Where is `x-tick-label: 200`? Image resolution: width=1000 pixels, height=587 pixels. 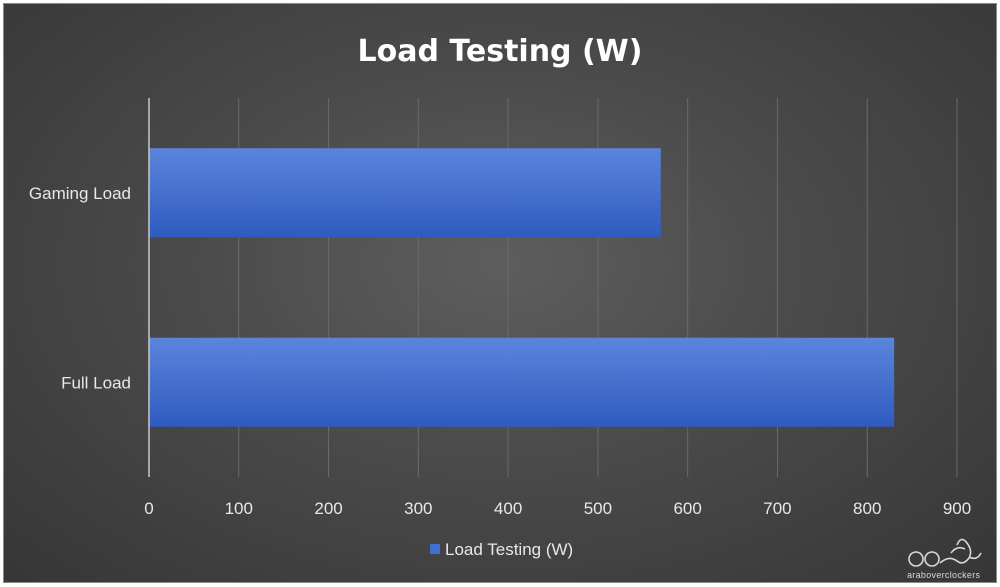 x-tick-label: 200 is located at coordinates (328, 508).